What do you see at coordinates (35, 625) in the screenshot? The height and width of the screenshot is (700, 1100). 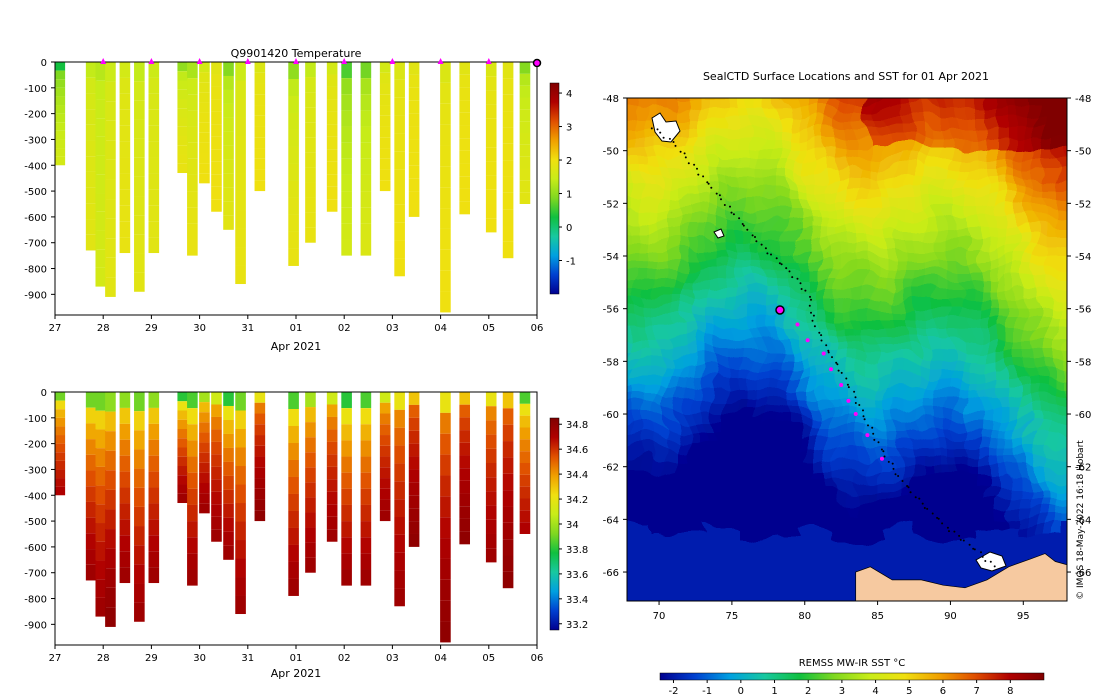 I see `y-tick-label: -900` at bounding box center [35, 625].